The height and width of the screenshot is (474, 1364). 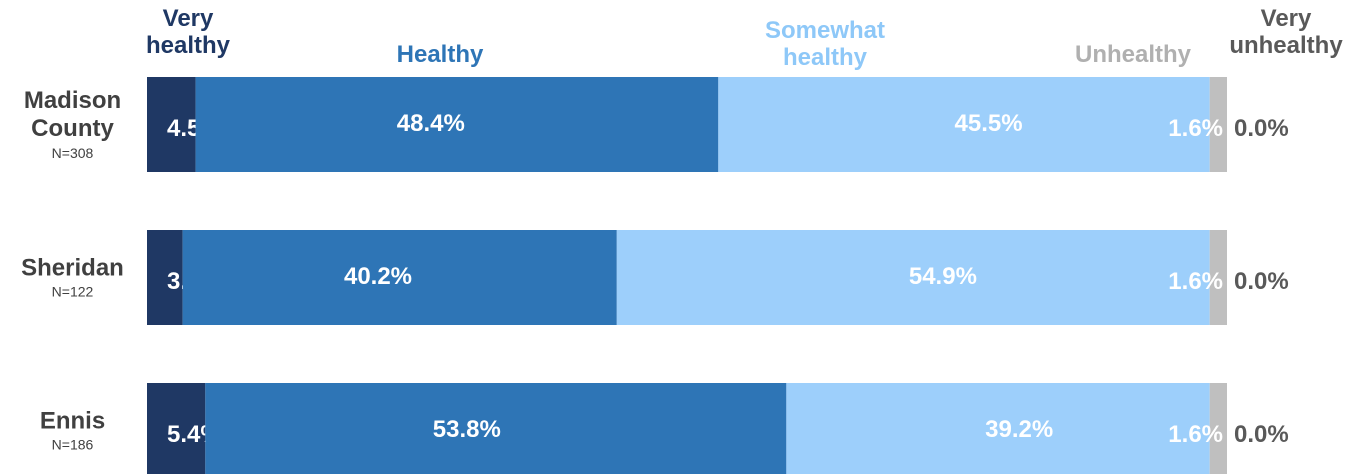 I want to click on legend-label: Very unhealthy, so click(x=1286, y=32).